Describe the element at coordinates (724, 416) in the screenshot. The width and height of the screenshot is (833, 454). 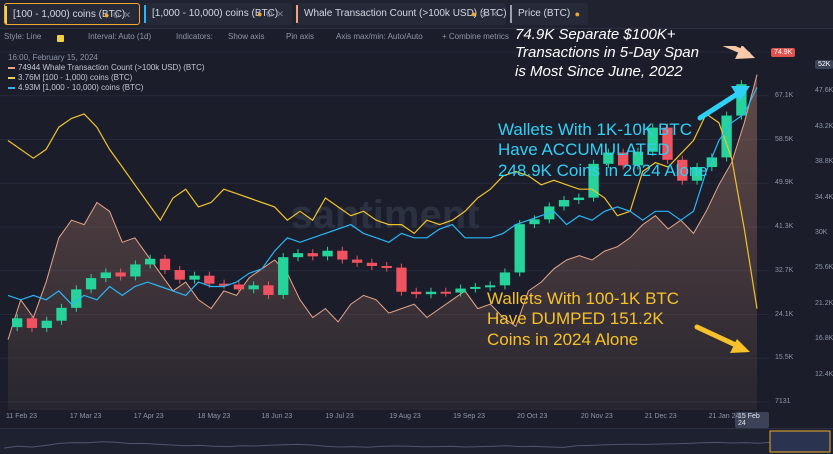
I see `x-tick-label: 21 Jan 24` at that location.